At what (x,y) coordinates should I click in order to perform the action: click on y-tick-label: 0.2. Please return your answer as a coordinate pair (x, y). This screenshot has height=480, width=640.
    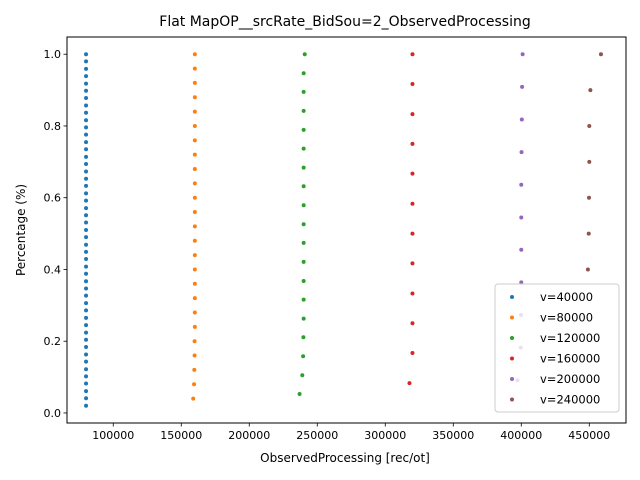
    Looking at the image, I should click on (53, 341).